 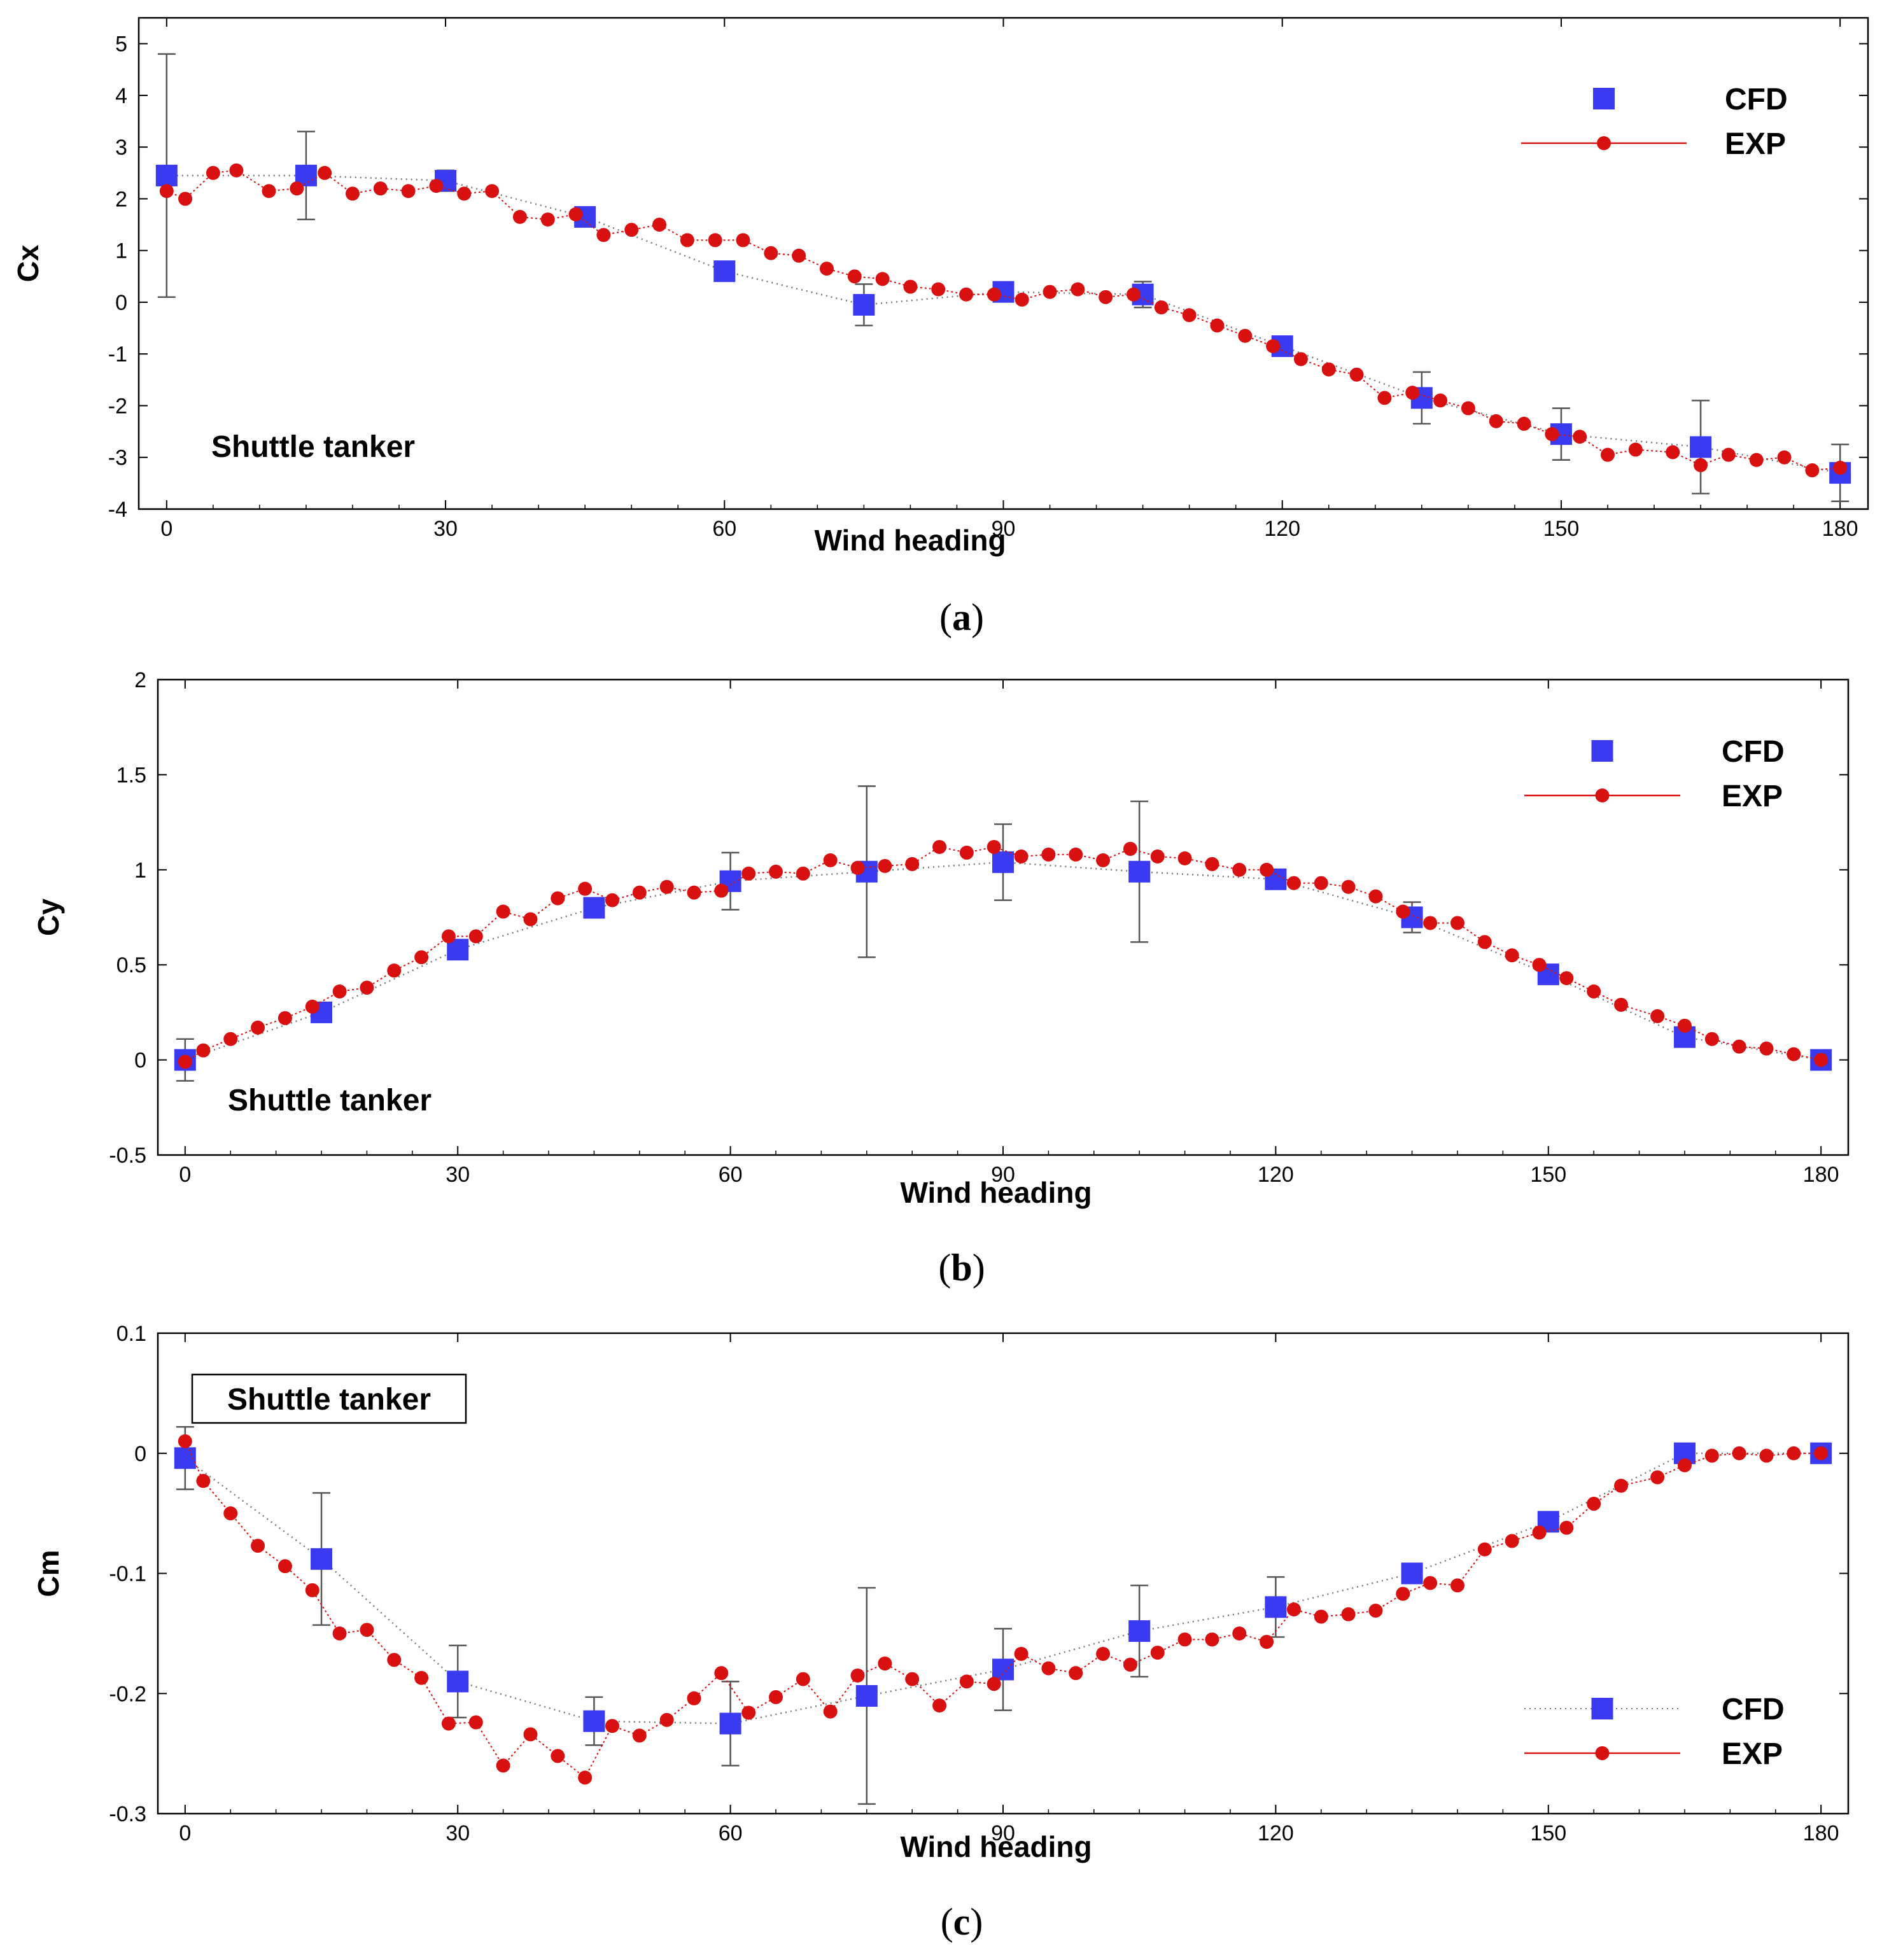 What do you see at coordinates (1654, 1732) in the screenshot?
I see `legend: CFD EXP` at bounding box center [1654, 1732].